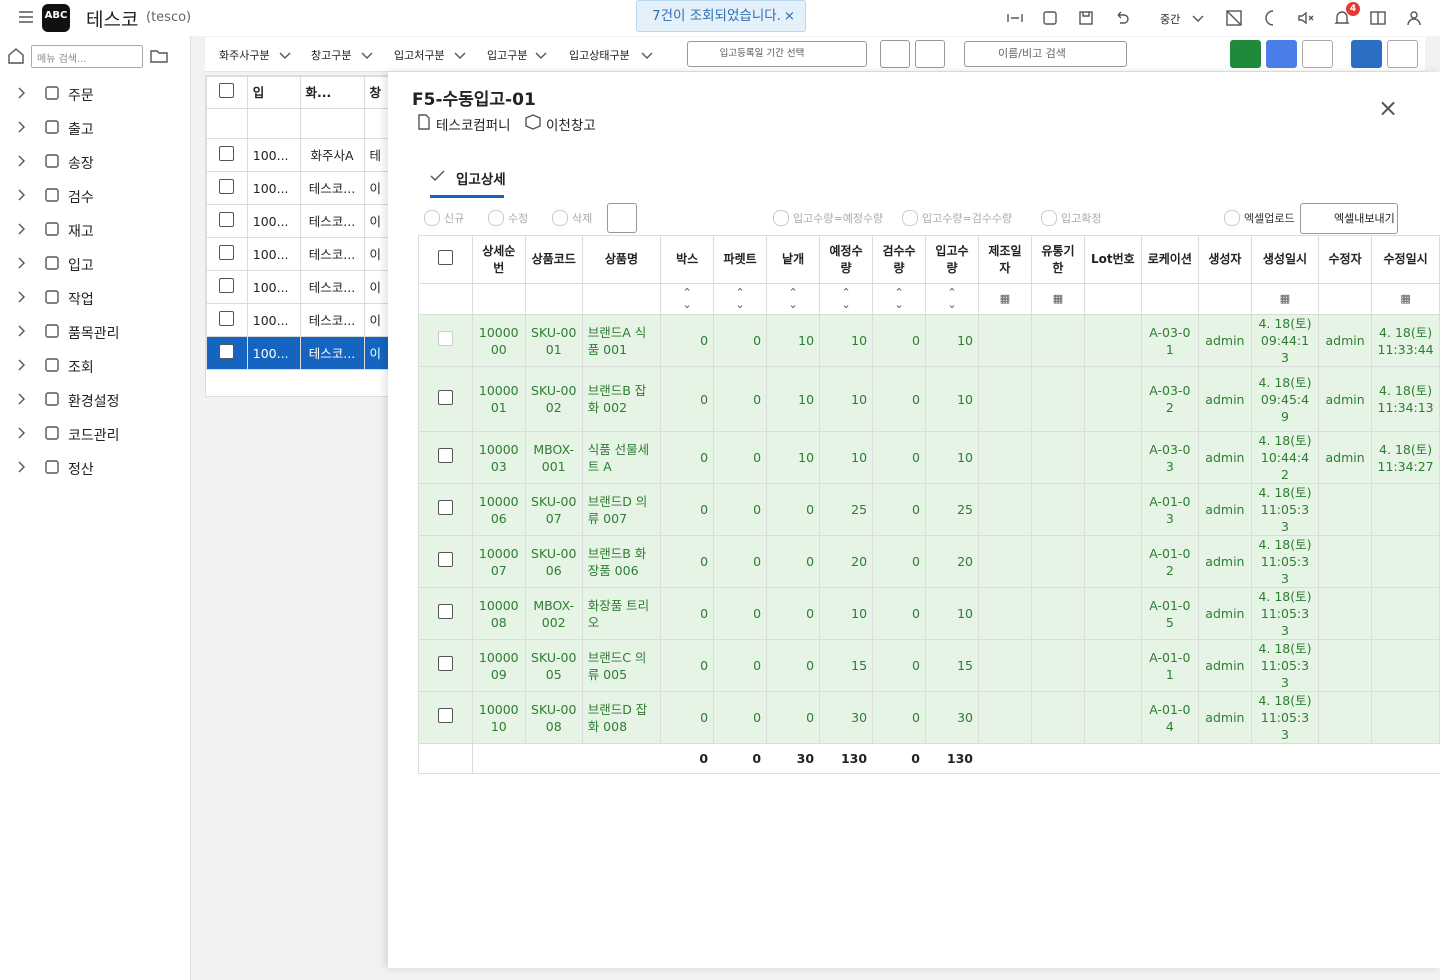  I want to click on column-header: 수정자, so click(1345, 259).